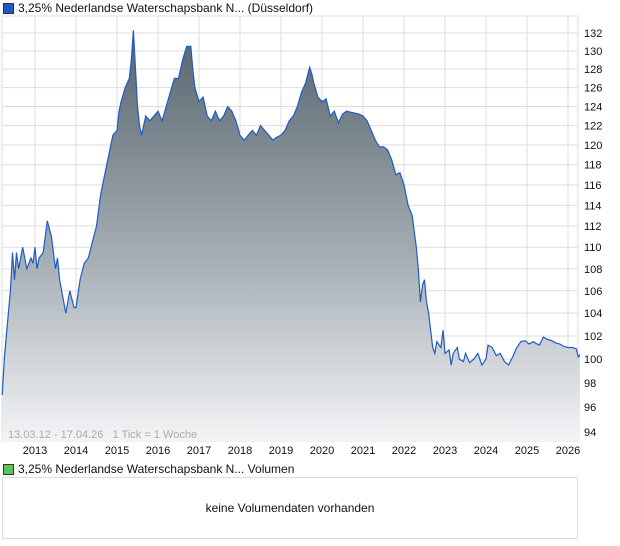 This screenshot has height=546, width=620. What do you see at coordinates (486, 451) in the screenshot?
I see `x-tick-label: 2024` at bounding box center [486, 451].